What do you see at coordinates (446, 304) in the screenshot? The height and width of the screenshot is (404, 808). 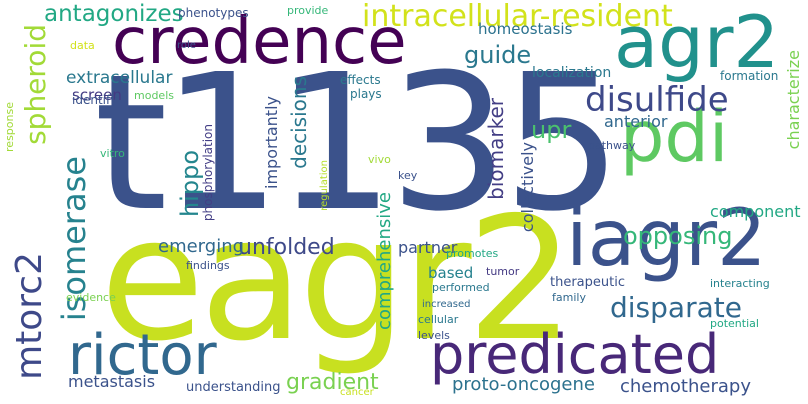 I see `cloud-word: increased` at bounding box center [446, 304].